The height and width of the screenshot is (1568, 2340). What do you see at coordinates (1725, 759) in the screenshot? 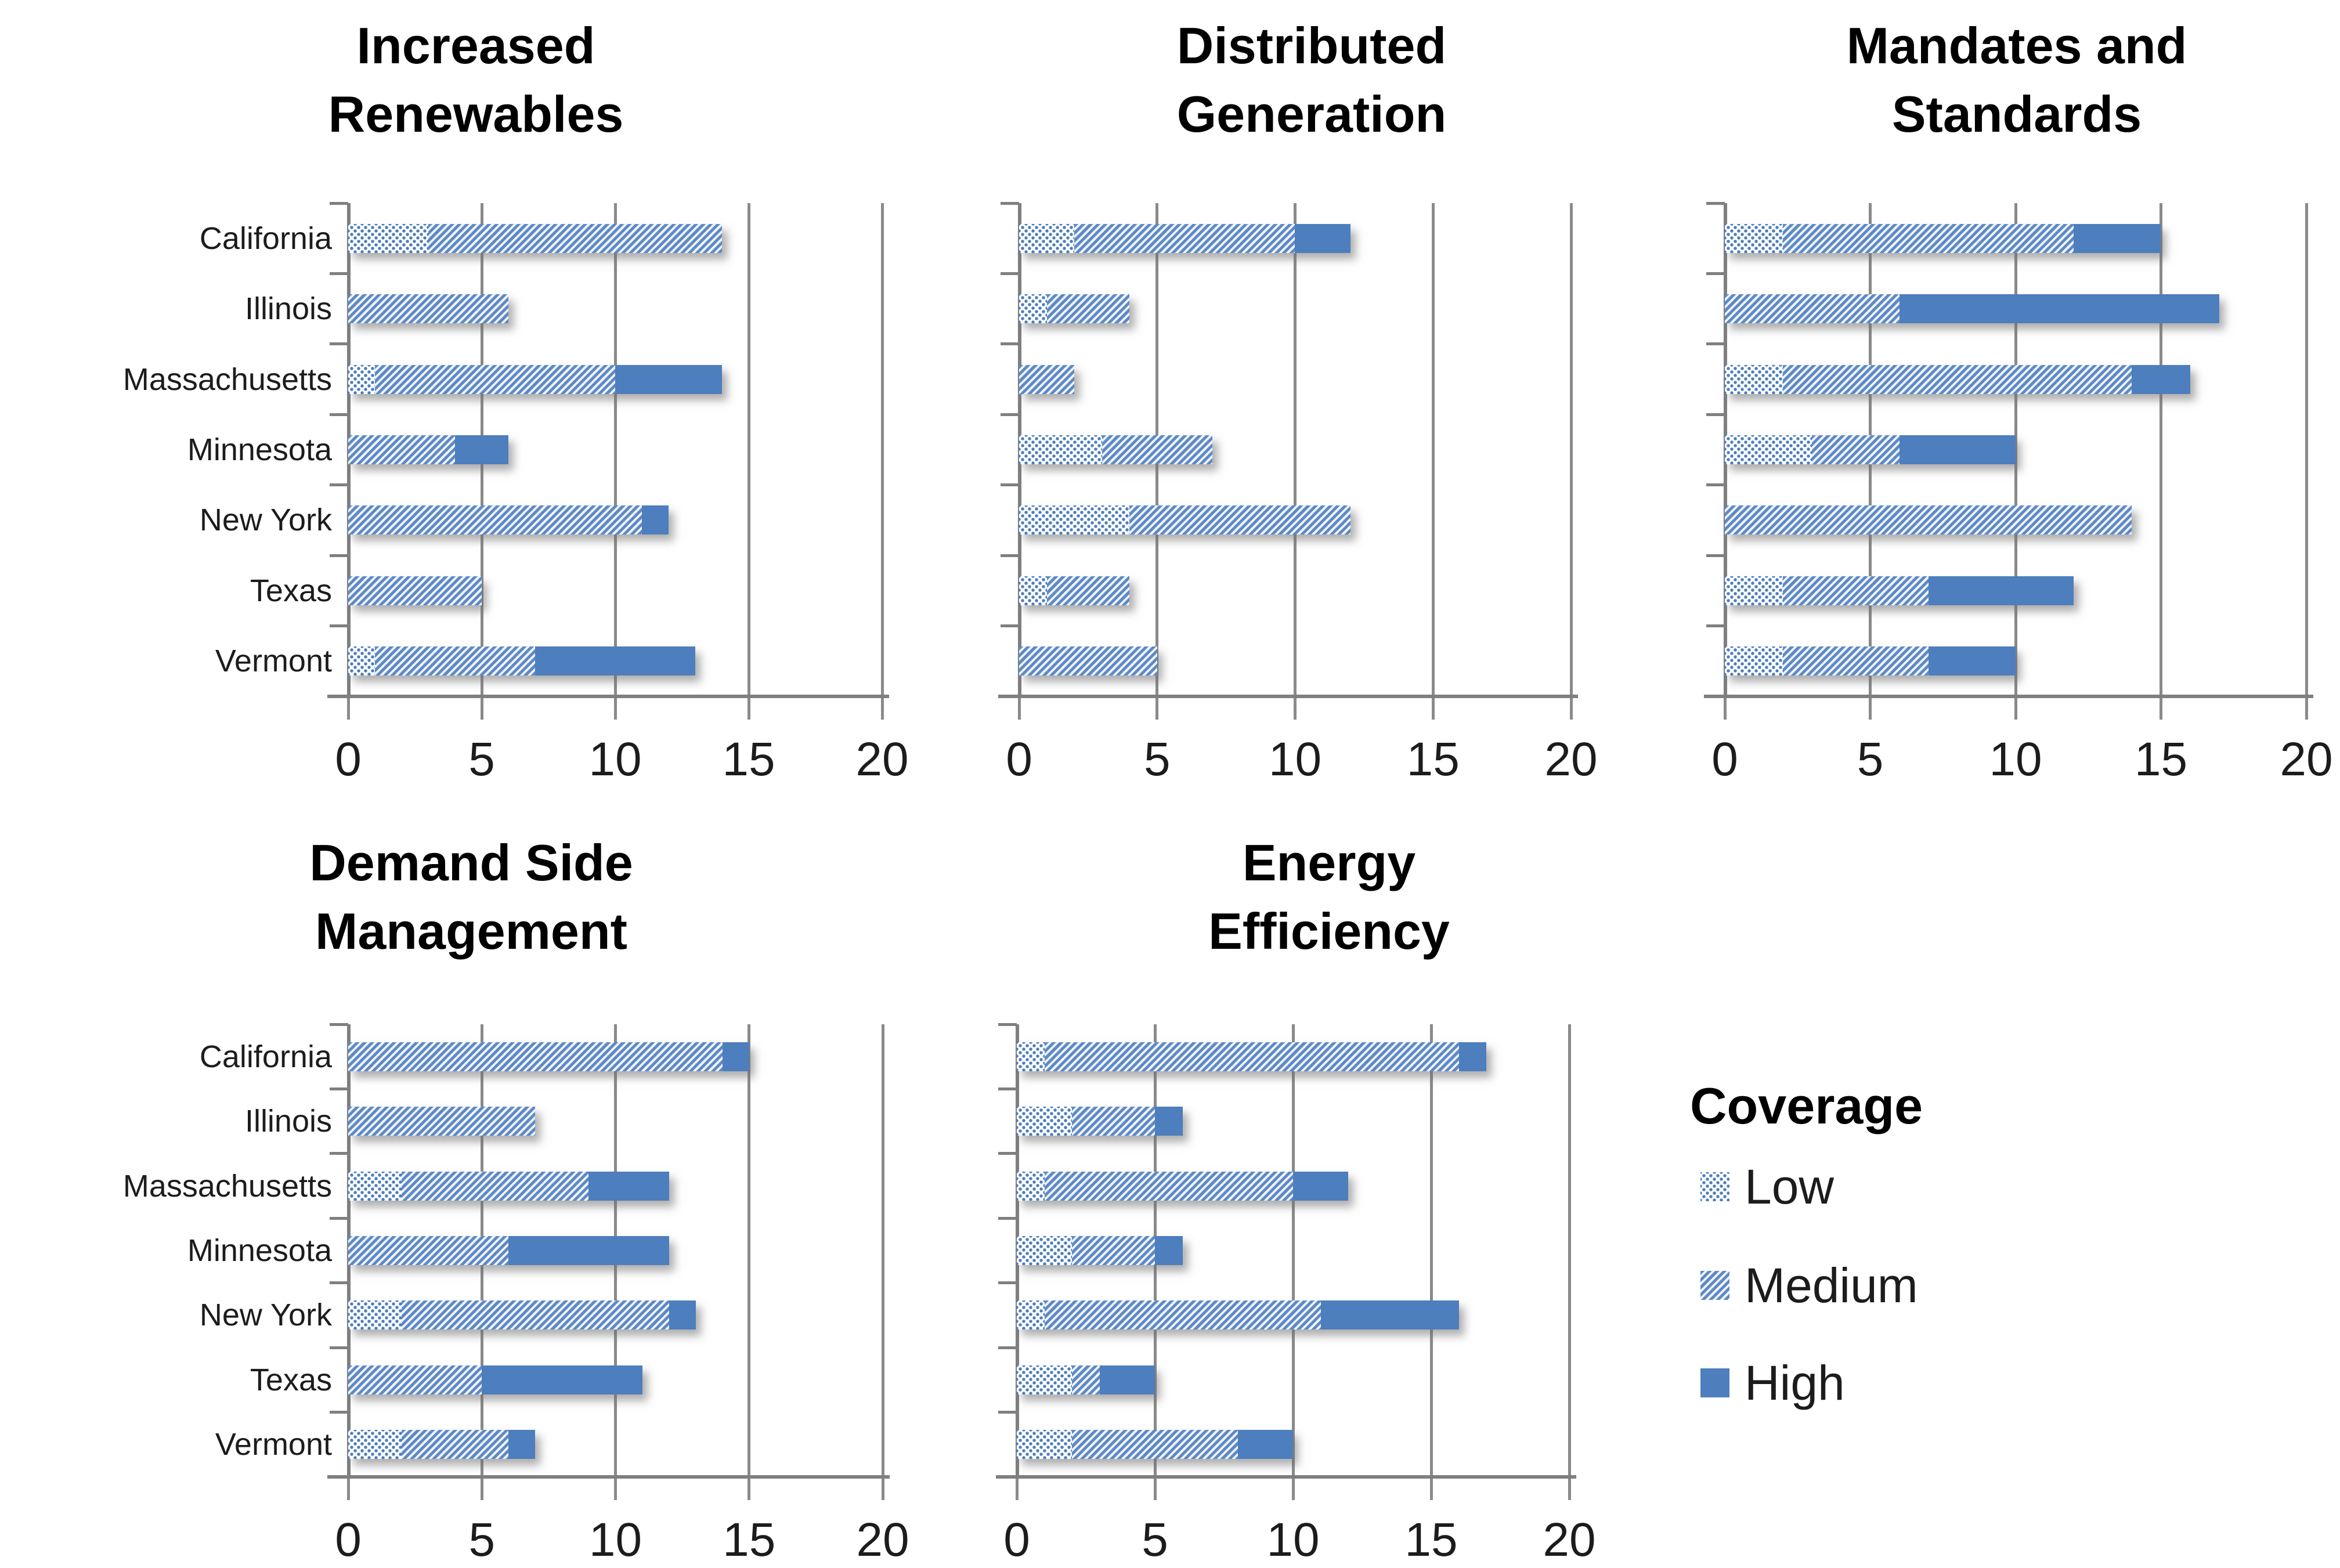
I see `x-tick-label: 0` at bounding box center [1725, 759].